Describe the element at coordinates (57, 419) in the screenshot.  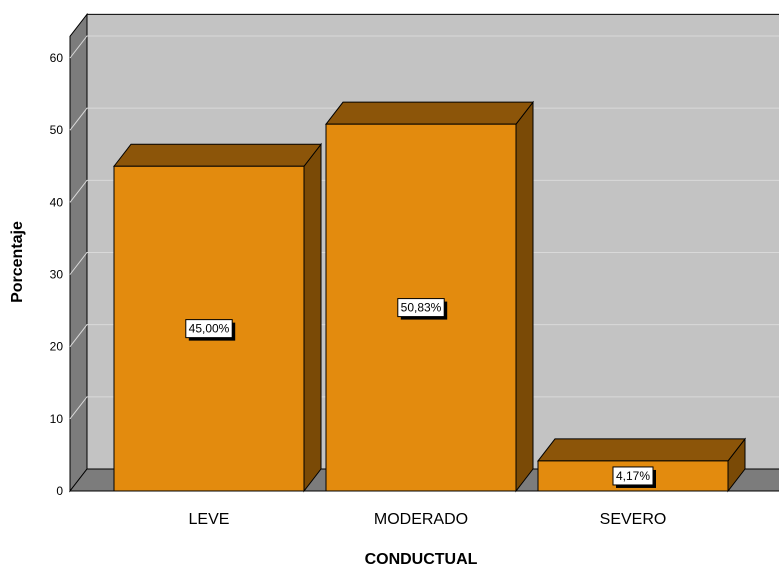
I see `y-tick-label: 10` at that location.